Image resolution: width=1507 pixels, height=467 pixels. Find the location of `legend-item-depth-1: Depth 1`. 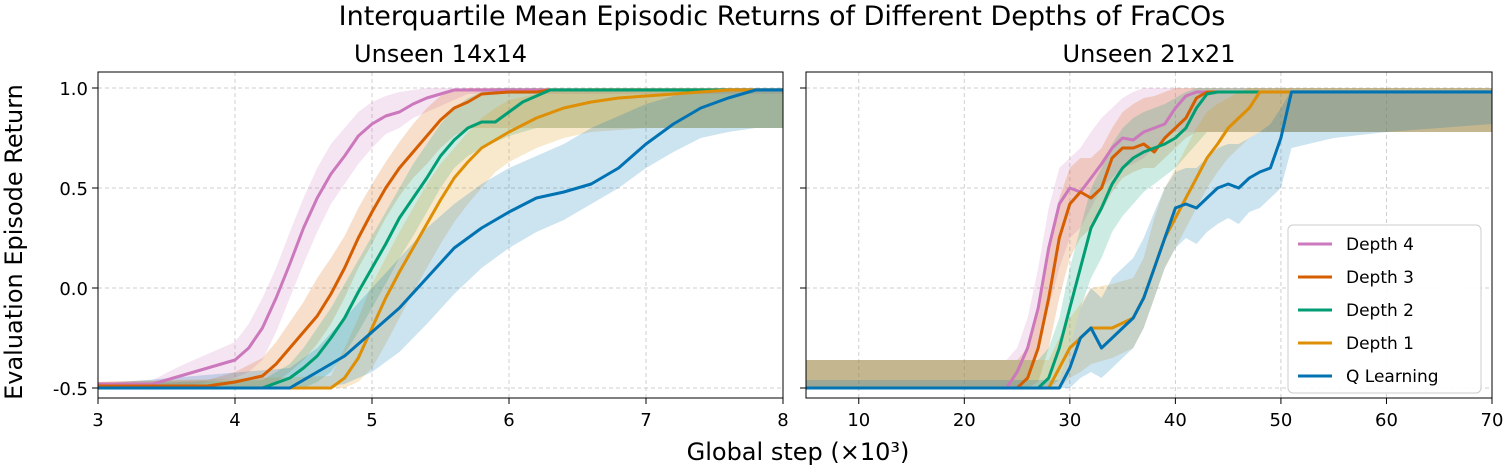

legend-item-depth-1: Depth 1 is located at coordinates (1356, 344).